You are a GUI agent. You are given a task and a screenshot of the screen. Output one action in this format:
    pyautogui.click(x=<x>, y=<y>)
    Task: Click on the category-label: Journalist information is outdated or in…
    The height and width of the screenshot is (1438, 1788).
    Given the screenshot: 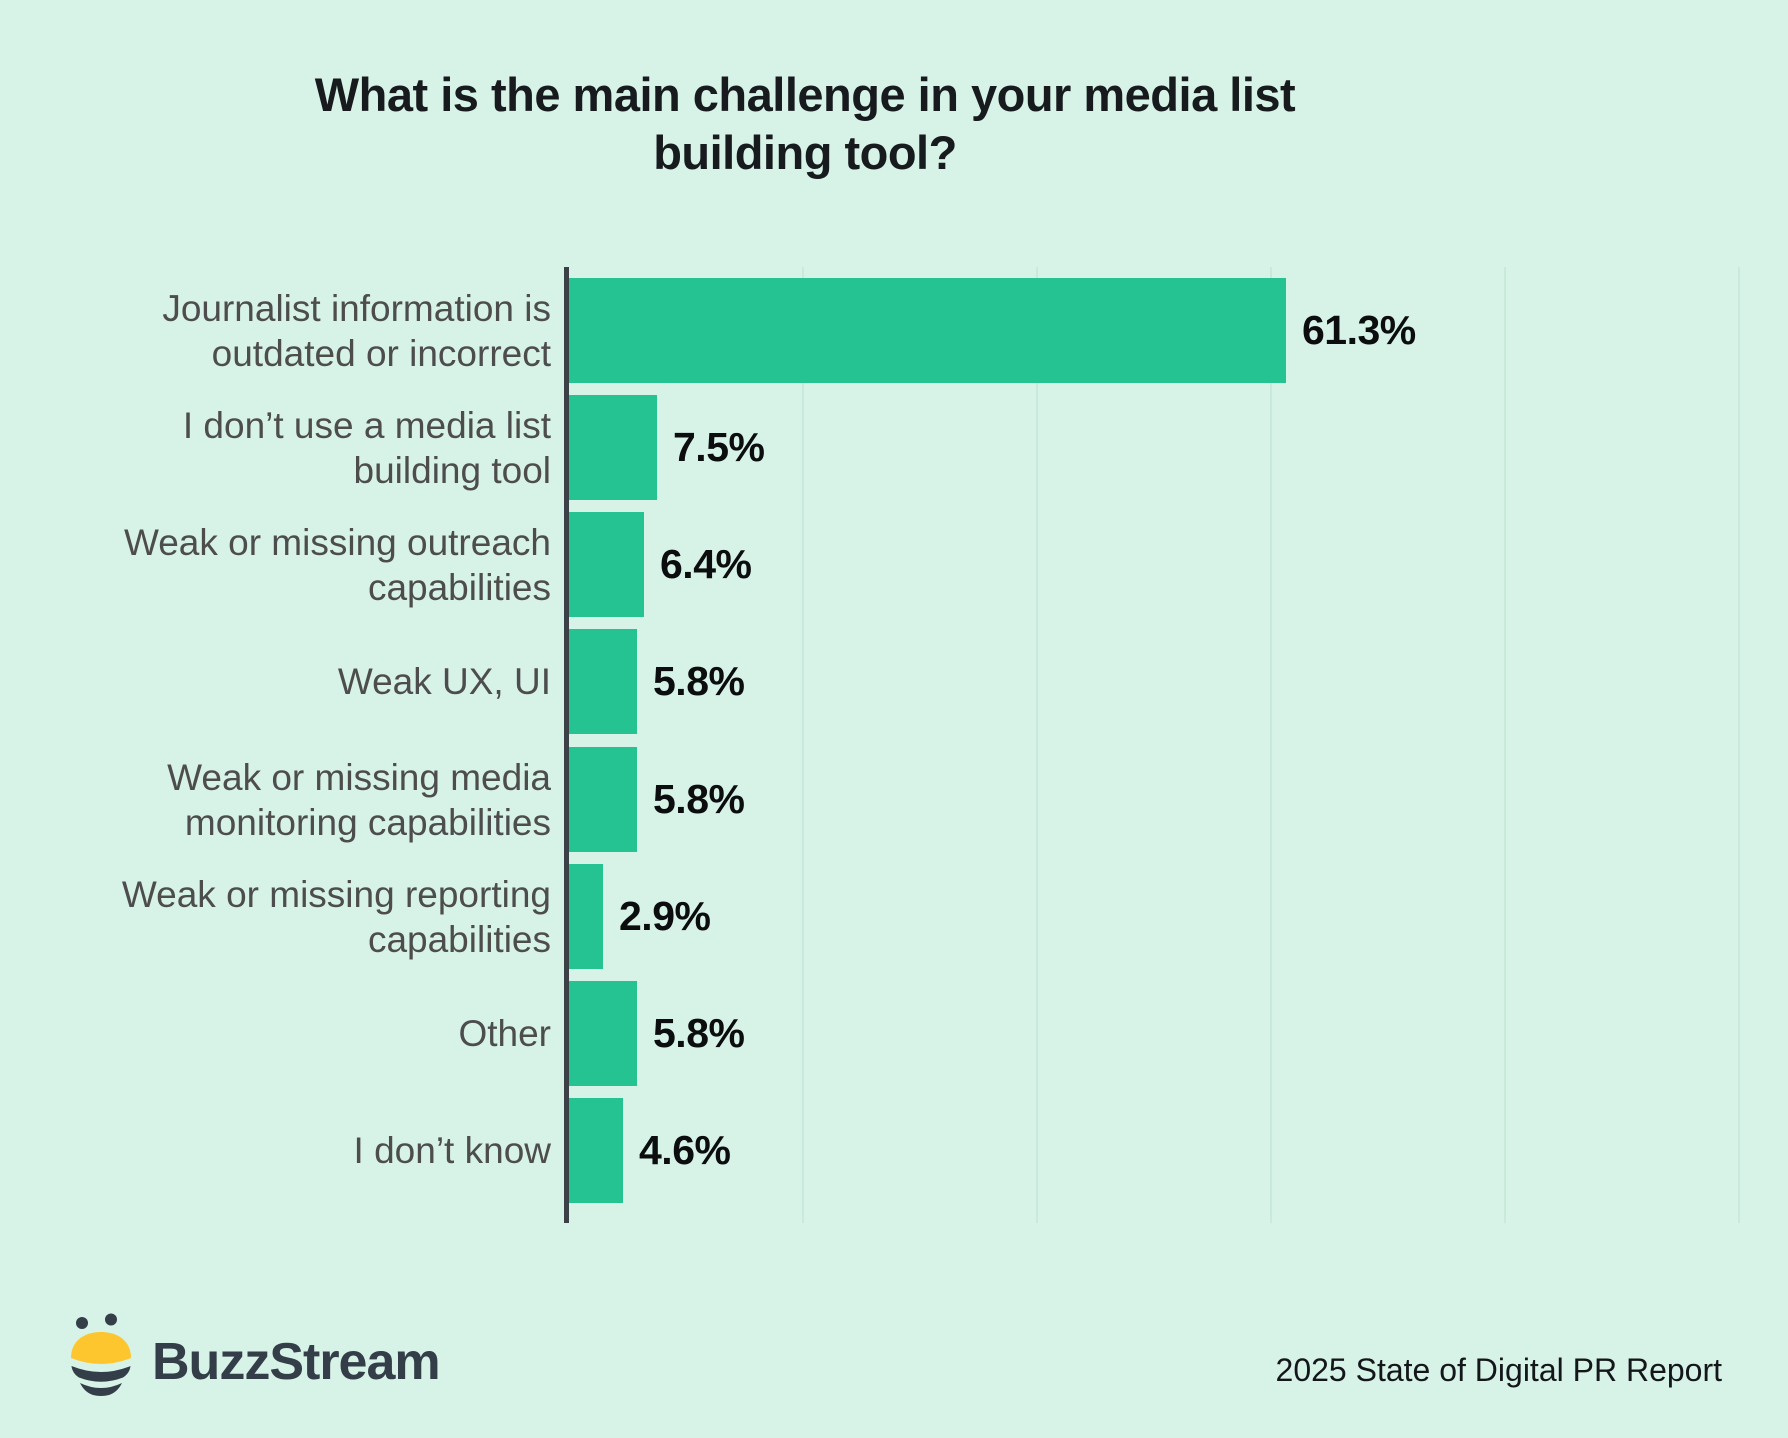 What is the action you would take?
    pyautogui.click(x=356, y=330)
    